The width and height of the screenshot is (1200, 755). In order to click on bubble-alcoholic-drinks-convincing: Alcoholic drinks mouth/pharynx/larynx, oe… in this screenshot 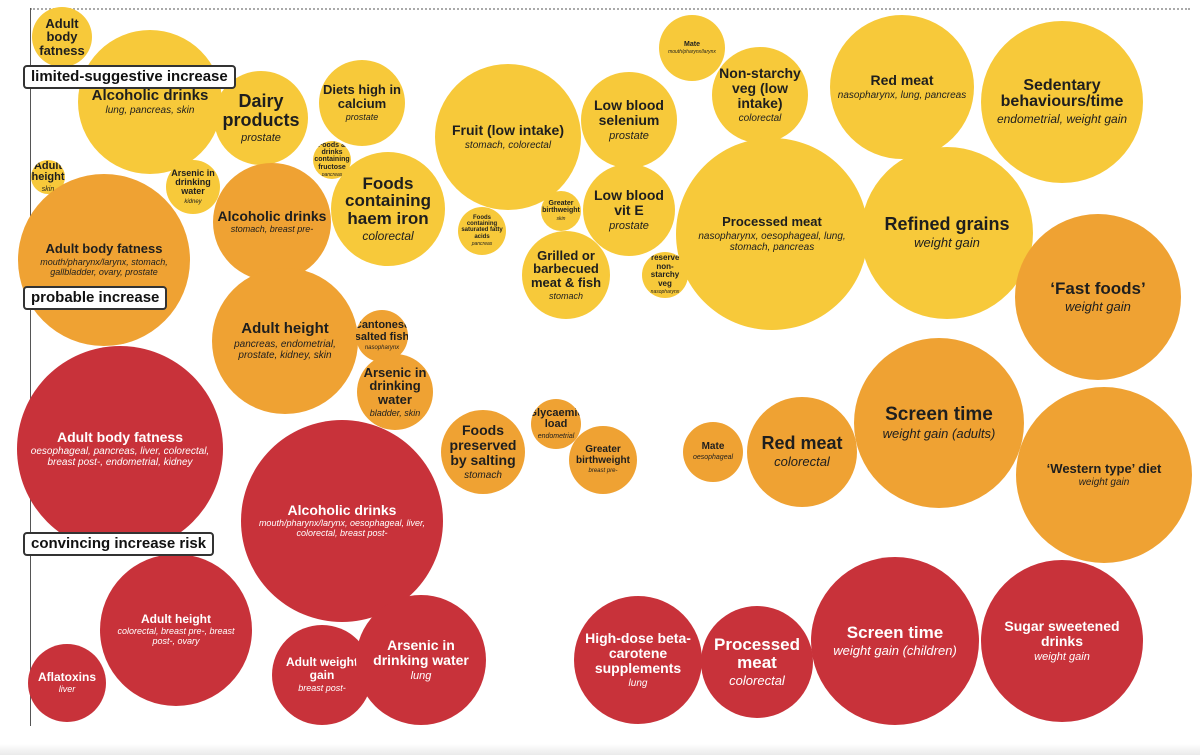, I will do `click(342, 521)`.